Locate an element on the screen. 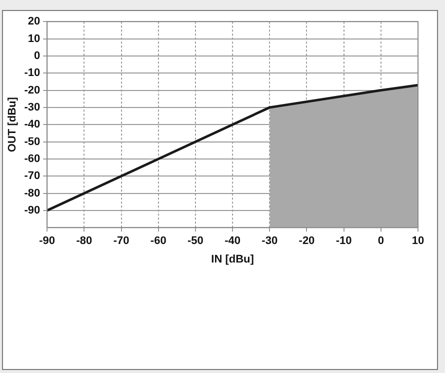 The image size is (445, 373). x-tick-label: -40 is located at coordinates (232, 241).